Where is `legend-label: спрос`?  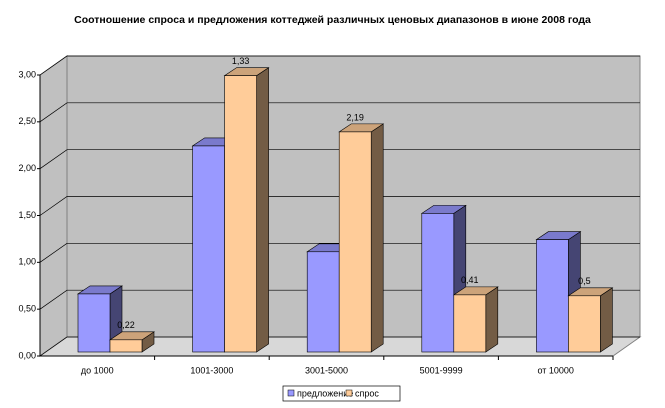 legend-label: спрос is located at coordinates (367, 393).